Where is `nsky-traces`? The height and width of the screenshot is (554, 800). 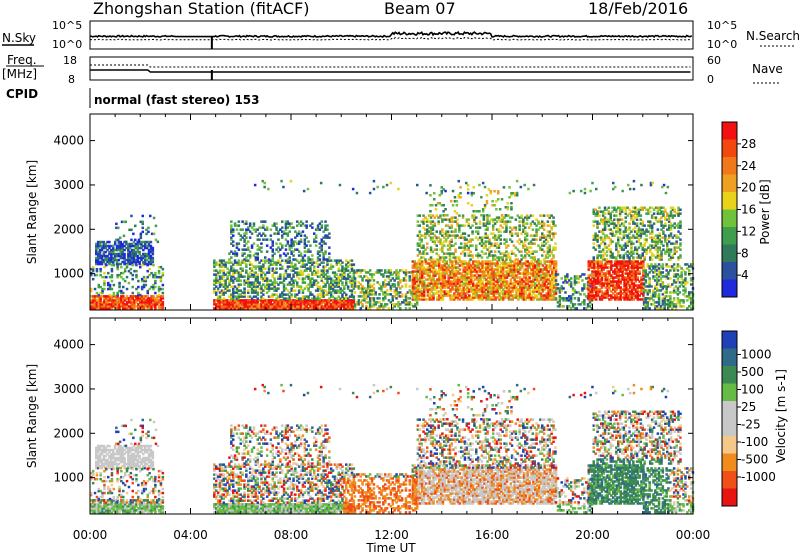 nsky-traces is located at coordinates (391, 39).